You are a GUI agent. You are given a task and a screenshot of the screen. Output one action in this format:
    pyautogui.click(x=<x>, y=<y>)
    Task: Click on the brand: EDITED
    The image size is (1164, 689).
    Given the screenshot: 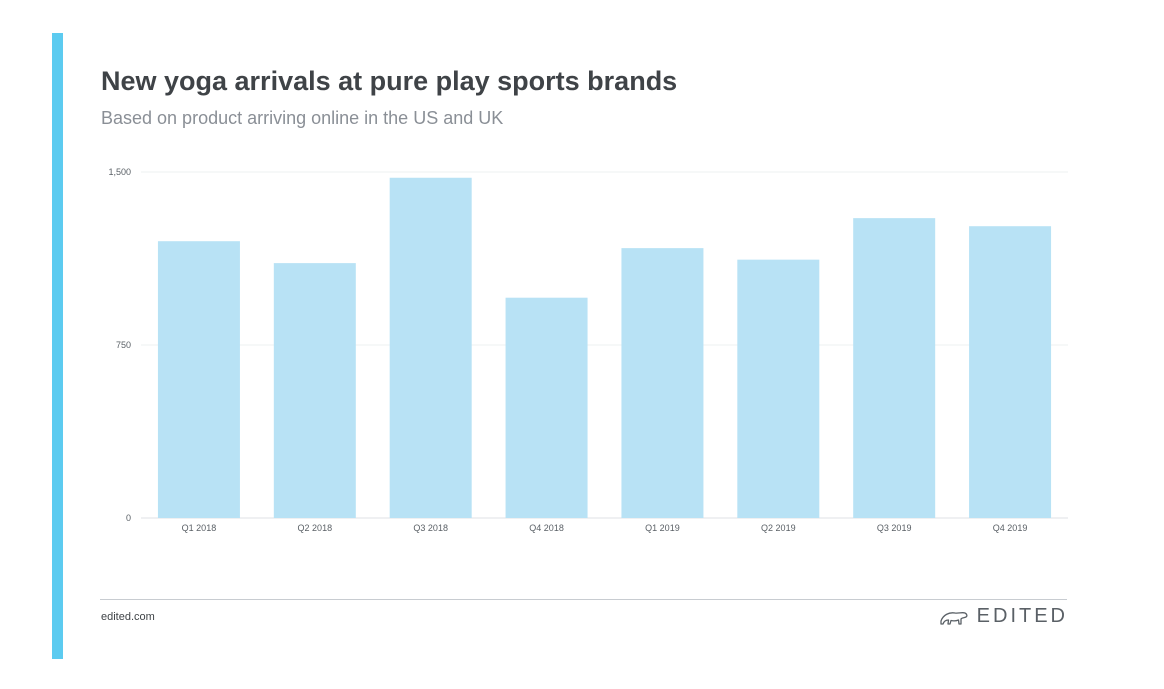 What is the action you would take?
    pyautogui.click(x=1003, y=616)
    